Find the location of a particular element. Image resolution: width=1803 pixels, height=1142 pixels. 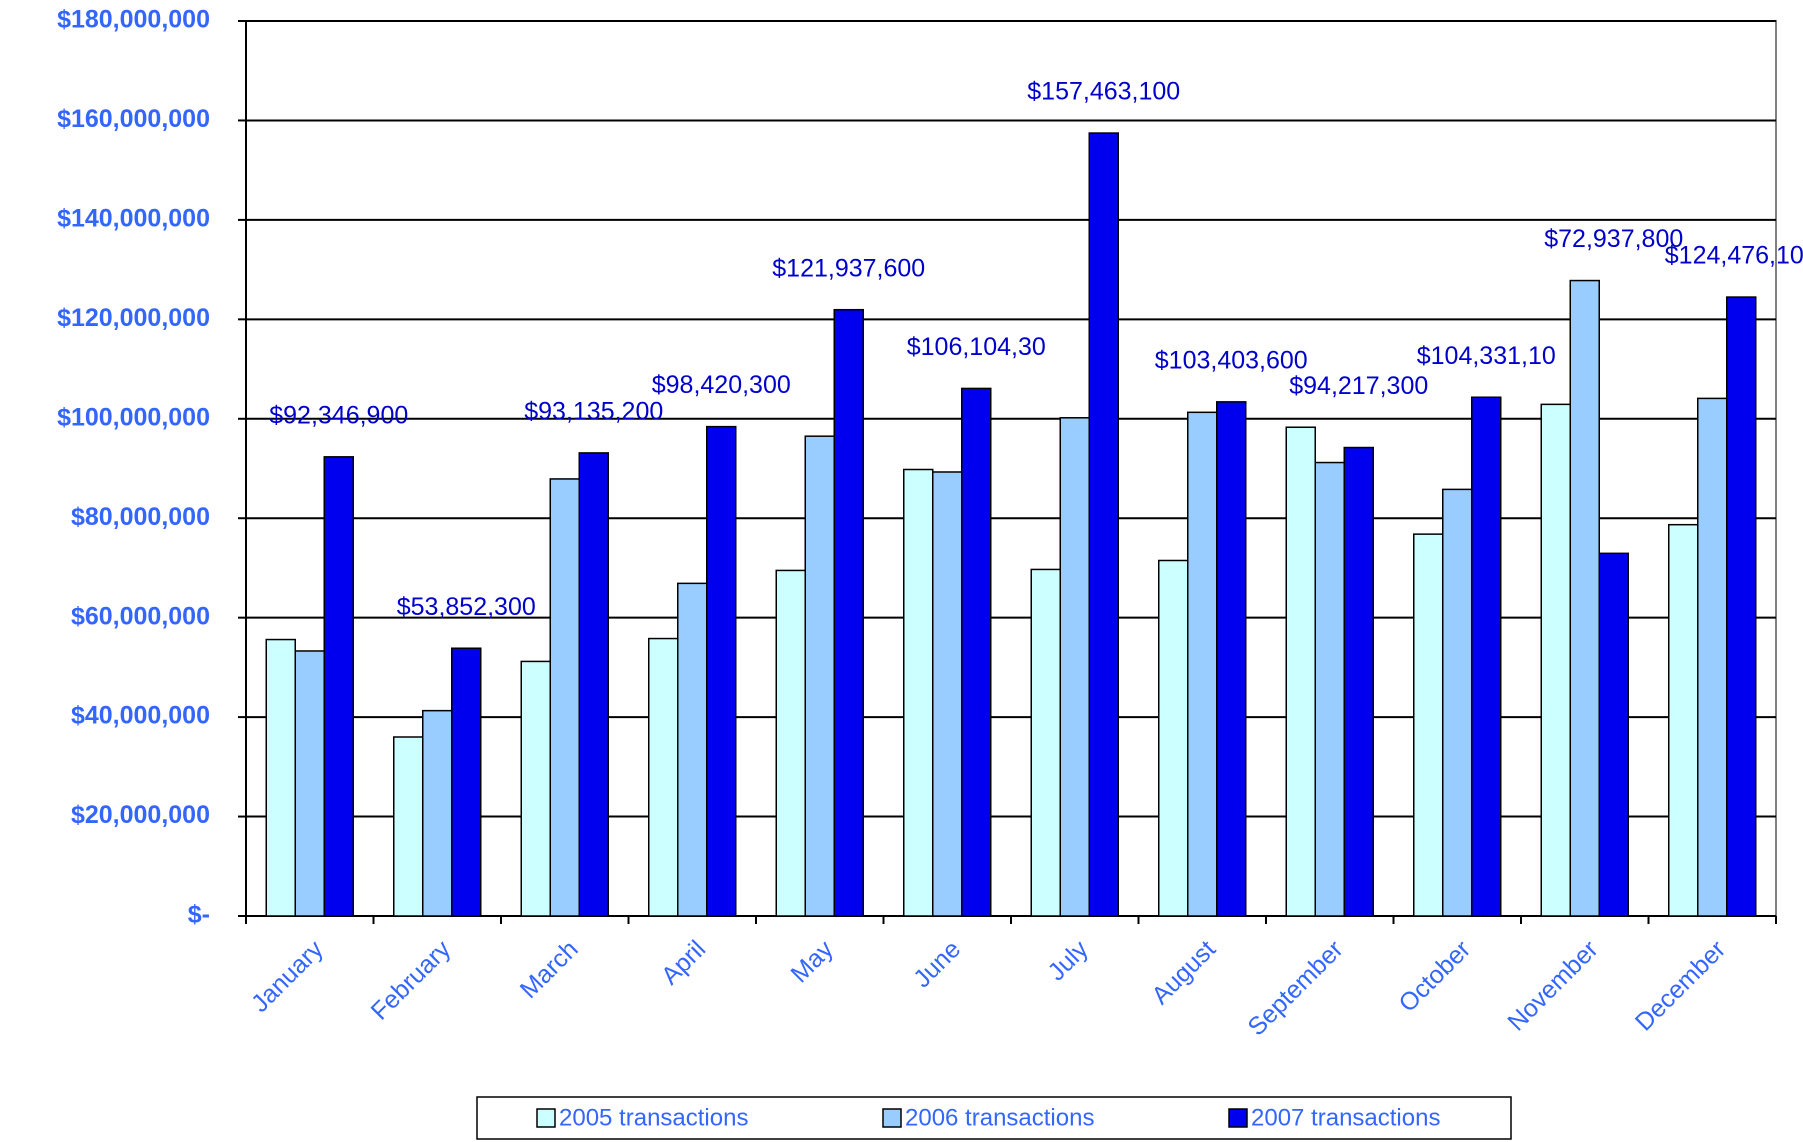

data-label: $103,403,600 is located at coordinates (1231, 360).